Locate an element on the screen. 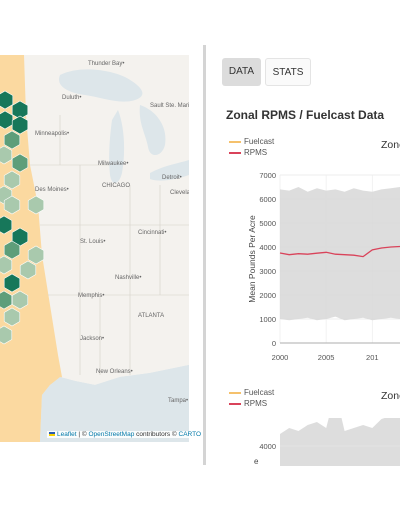 Image resolution: width=400 pixels, height=516 pixels. city-label: Detroit• is located at coordinates (172, 178).